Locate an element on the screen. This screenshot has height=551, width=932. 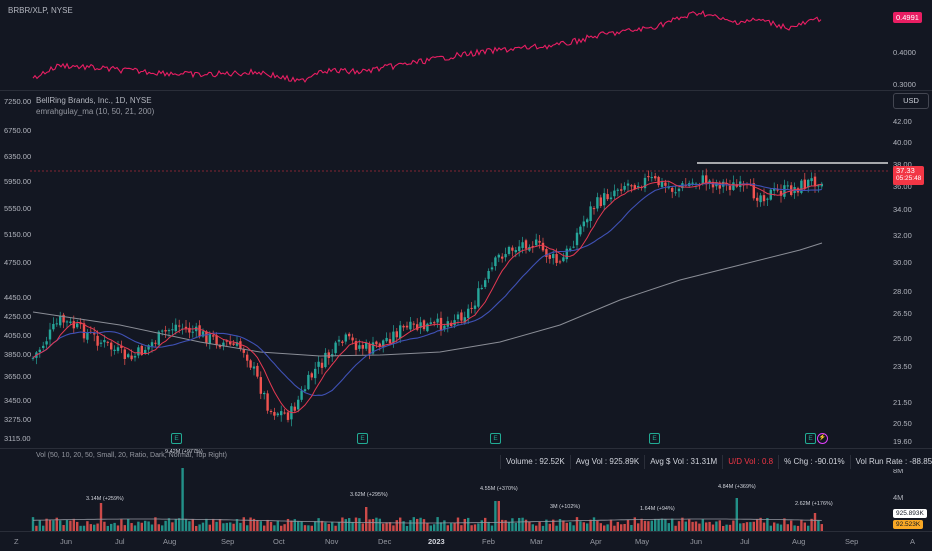
volume-axis-label: 8M is located at coordinates (898, 470).